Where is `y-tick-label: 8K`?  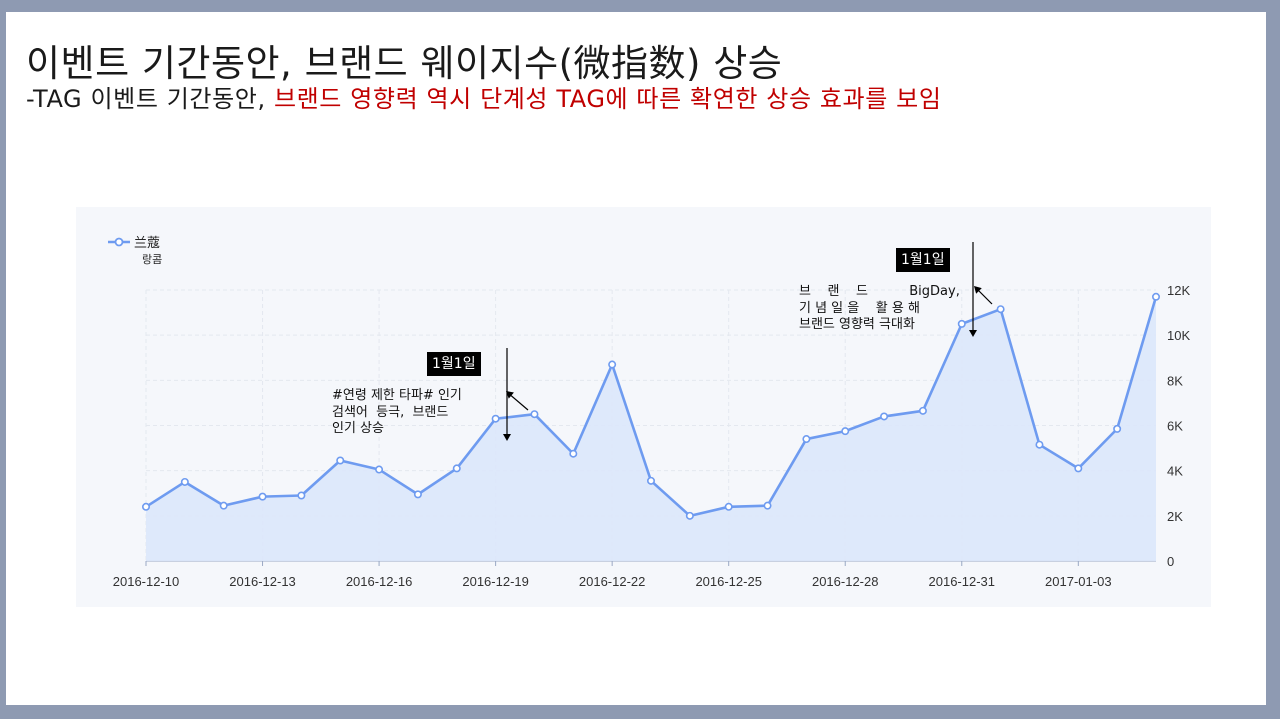
y-tick-label: 8K is located at coordinates (1175, 380).